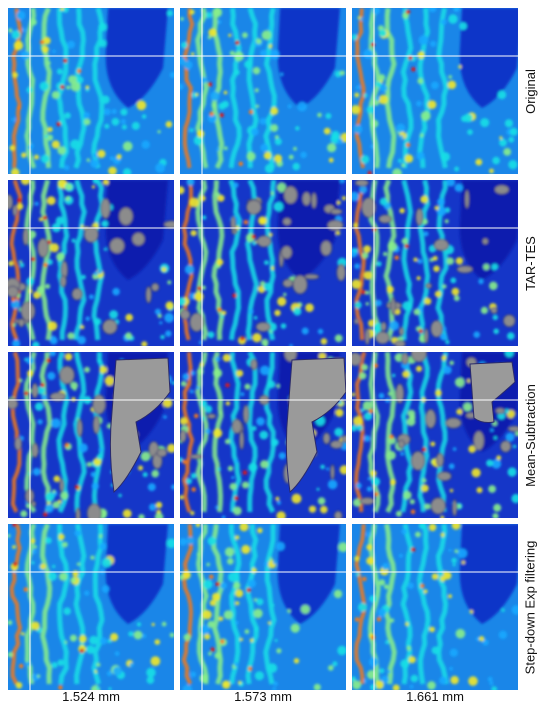  I want to click on panel-tar-tes-col1, so click(91, 263).